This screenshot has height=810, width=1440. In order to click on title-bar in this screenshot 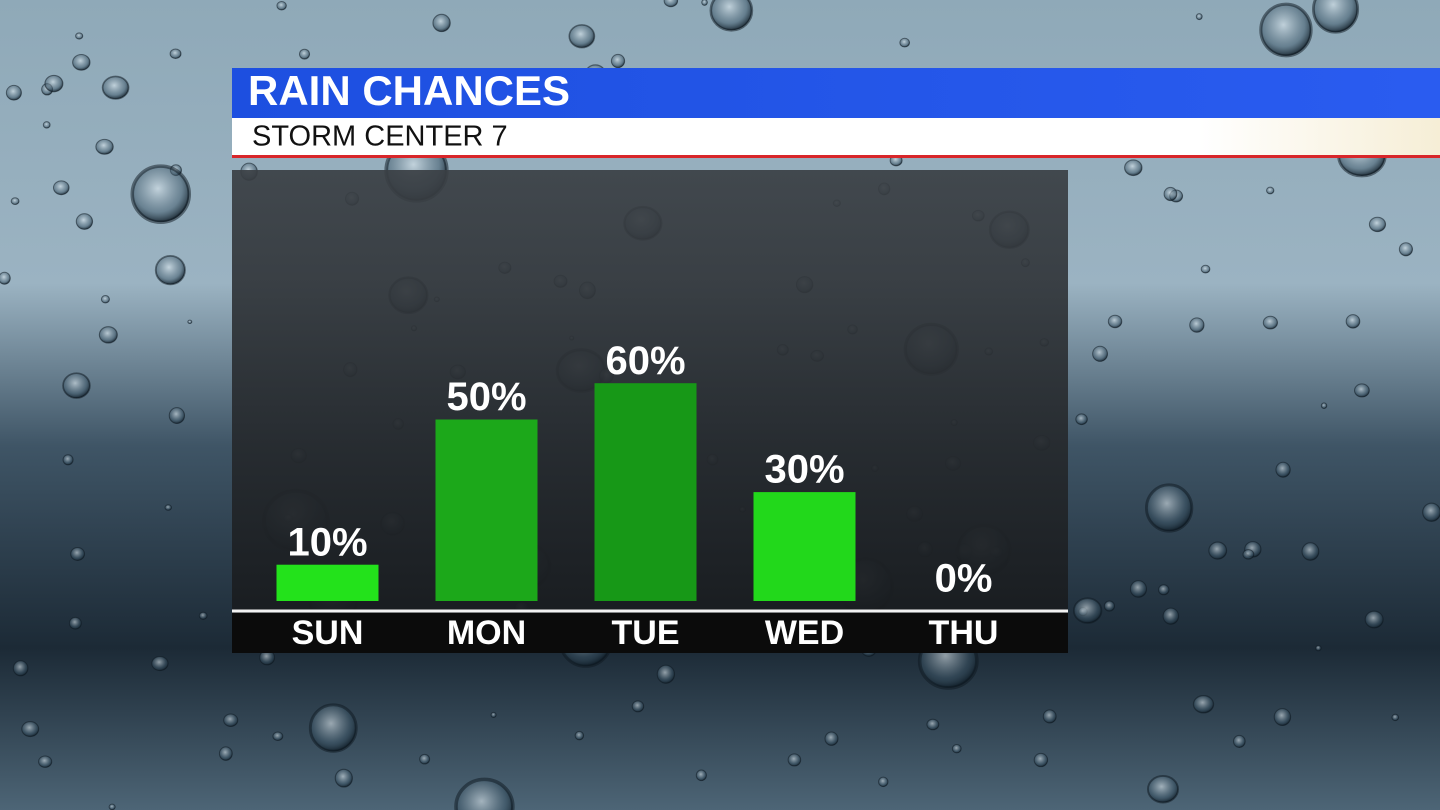, I will do `click(836, 93)`.